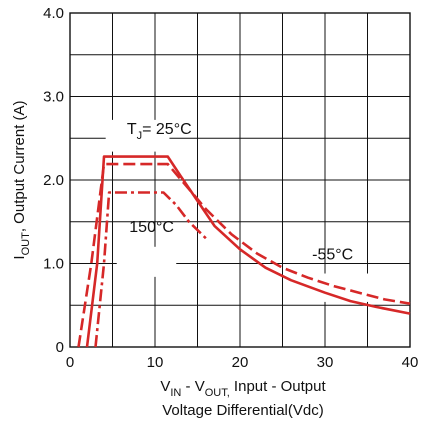 This screenshot has width=422, height=429. What do you see at coordinates (332, 254) in the screenshot?
I see `annotation-minus55c: -55°C` at bounding box center [332, 254].